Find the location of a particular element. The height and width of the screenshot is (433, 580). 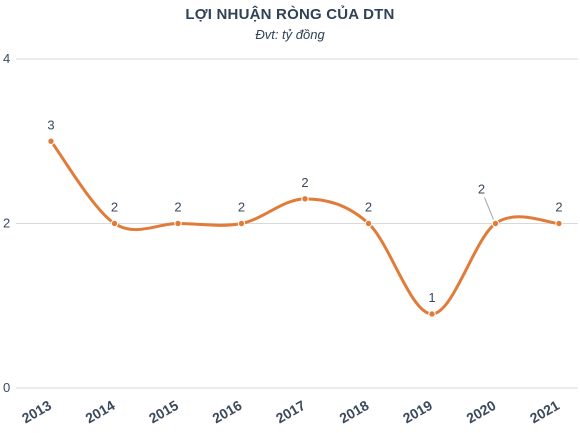

x-tick-label: 2017 is located at coordinates (290, 412).